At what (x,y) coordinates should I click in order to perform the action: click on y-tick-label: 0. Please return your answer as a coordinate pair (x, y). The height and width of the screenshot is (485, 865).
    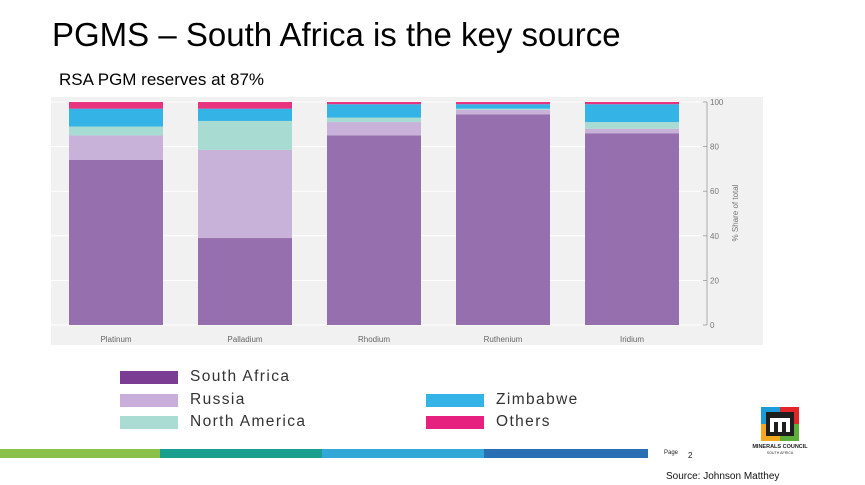
    Looking at the image, I should click on (712, 325).